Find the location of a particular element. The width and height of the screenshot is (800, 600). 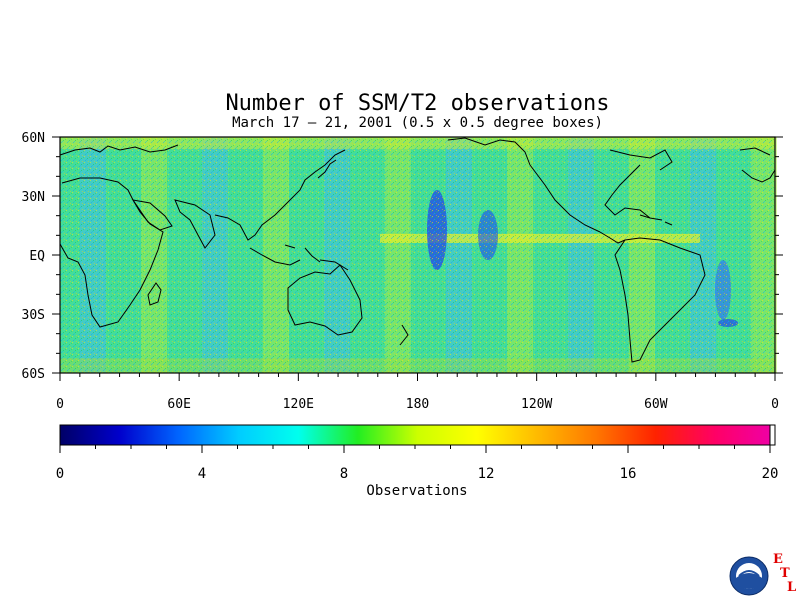

lon-label: 60E is located at coordinates (178, 404).